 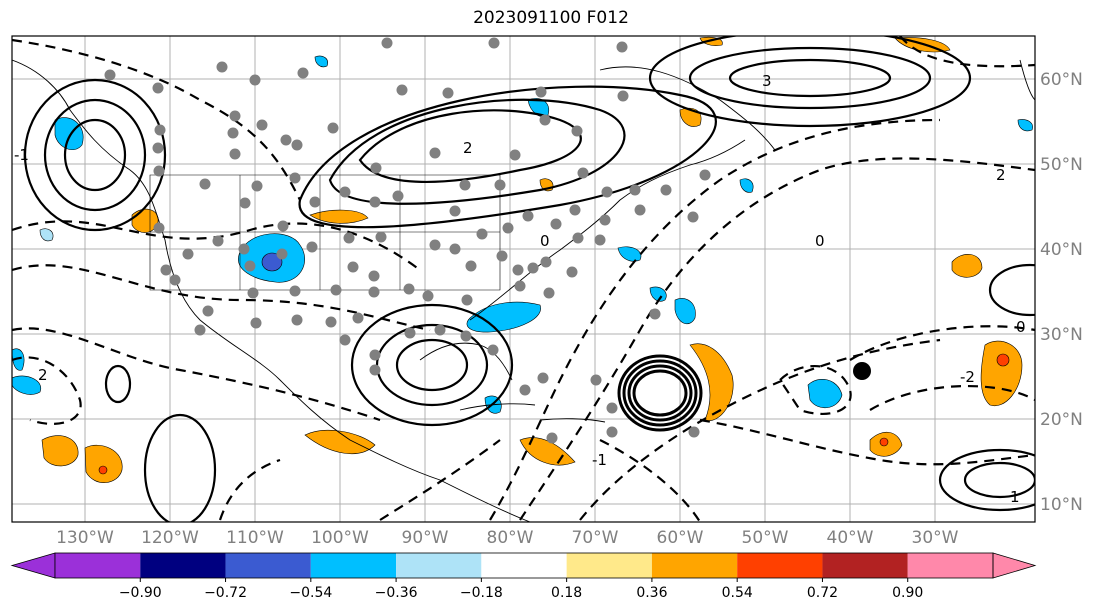 I want to click on colorbar-extend-max, so click(x=1014, y=565).